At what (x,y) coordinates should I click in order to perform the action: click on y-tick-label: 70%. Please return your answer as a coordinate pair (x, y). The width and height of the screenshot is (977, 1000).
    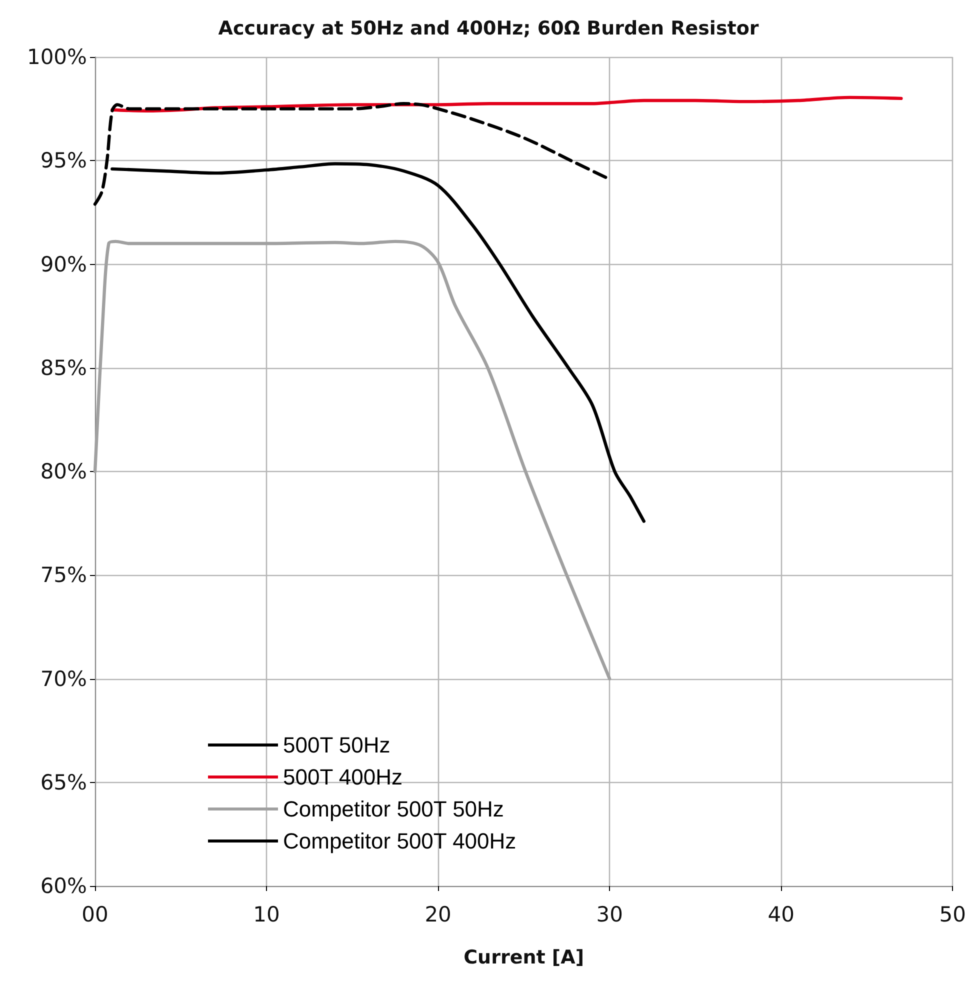
    Looking at the image, I should click on (63, 678).